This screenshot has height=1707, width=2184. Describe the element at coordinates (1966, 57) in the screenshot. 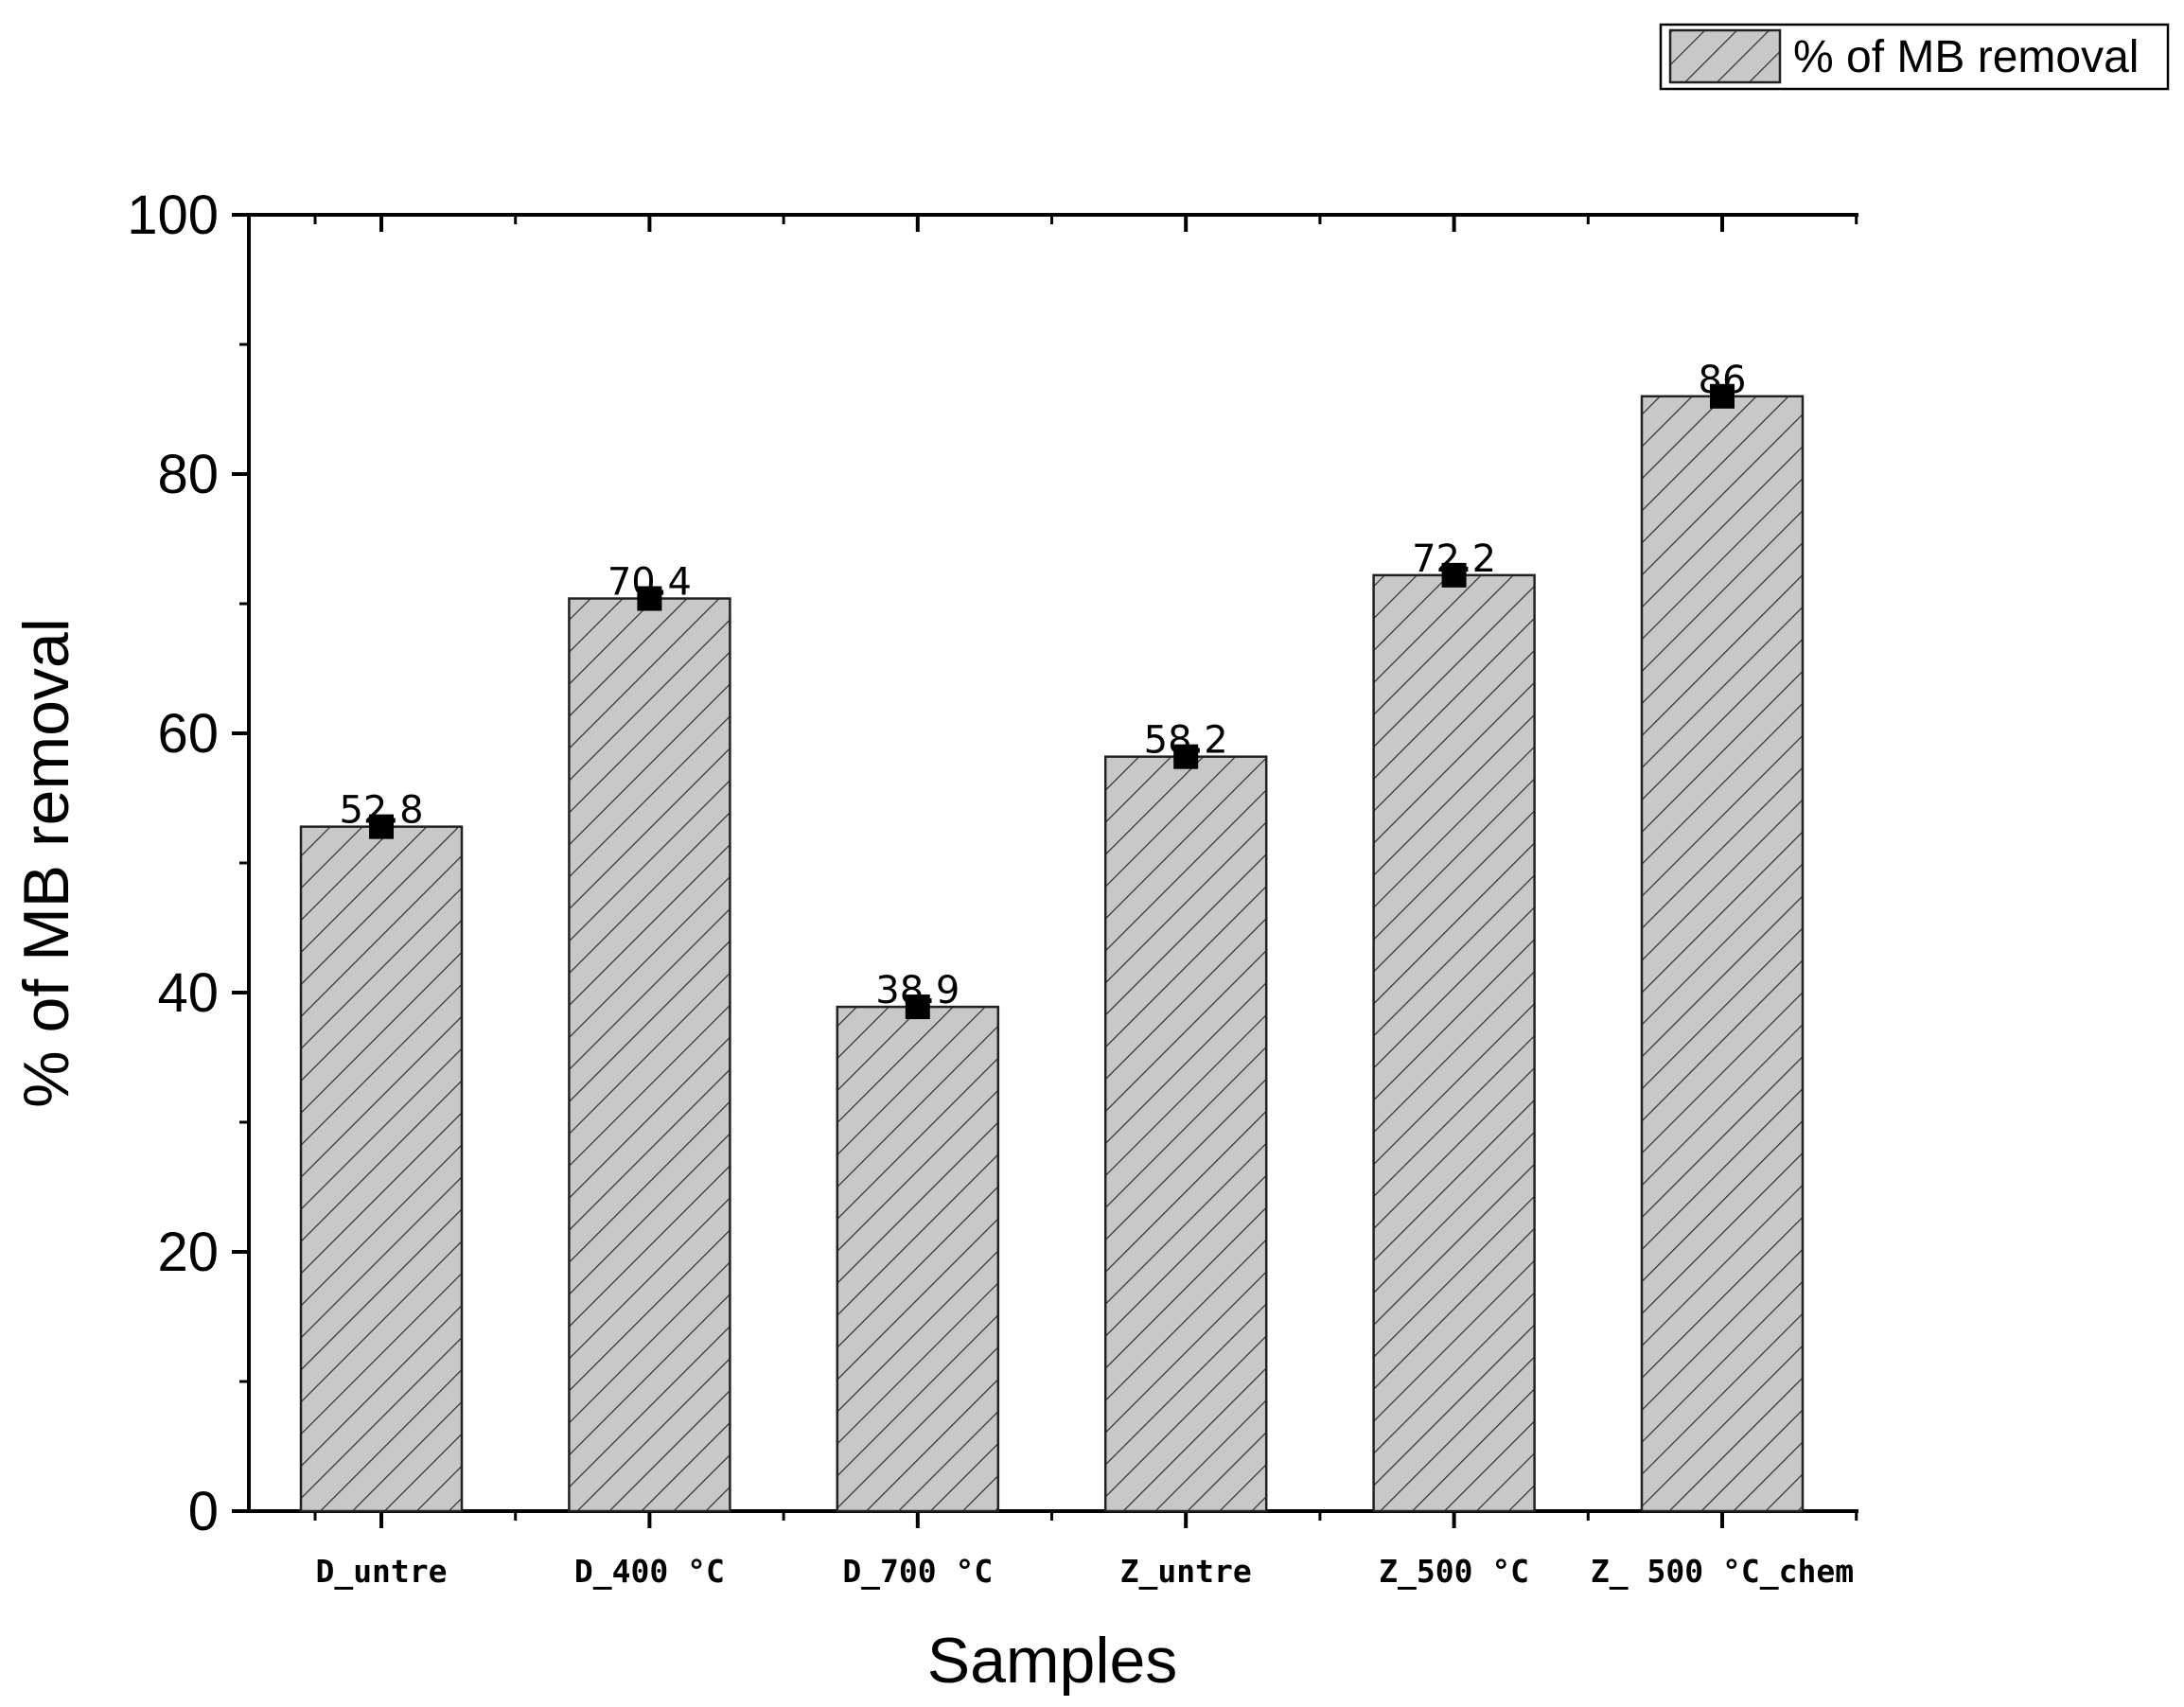

I see `legend-label: % of MB removal` at that location.